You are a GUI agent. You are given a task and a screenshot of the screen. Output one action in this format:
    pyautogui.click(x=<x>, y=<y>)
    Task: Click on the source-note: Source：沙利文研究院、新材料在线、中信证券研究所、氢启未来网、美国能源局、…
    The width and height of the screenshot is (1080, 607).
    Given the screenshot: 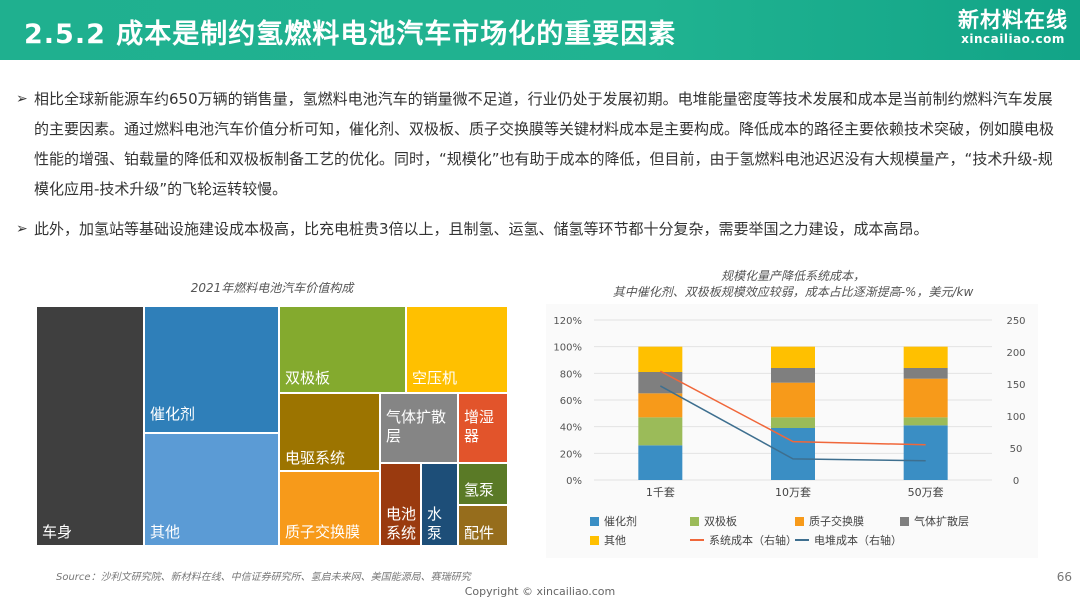 What is the action you would take?
    pyautogui.click(x=263, y=577)
    